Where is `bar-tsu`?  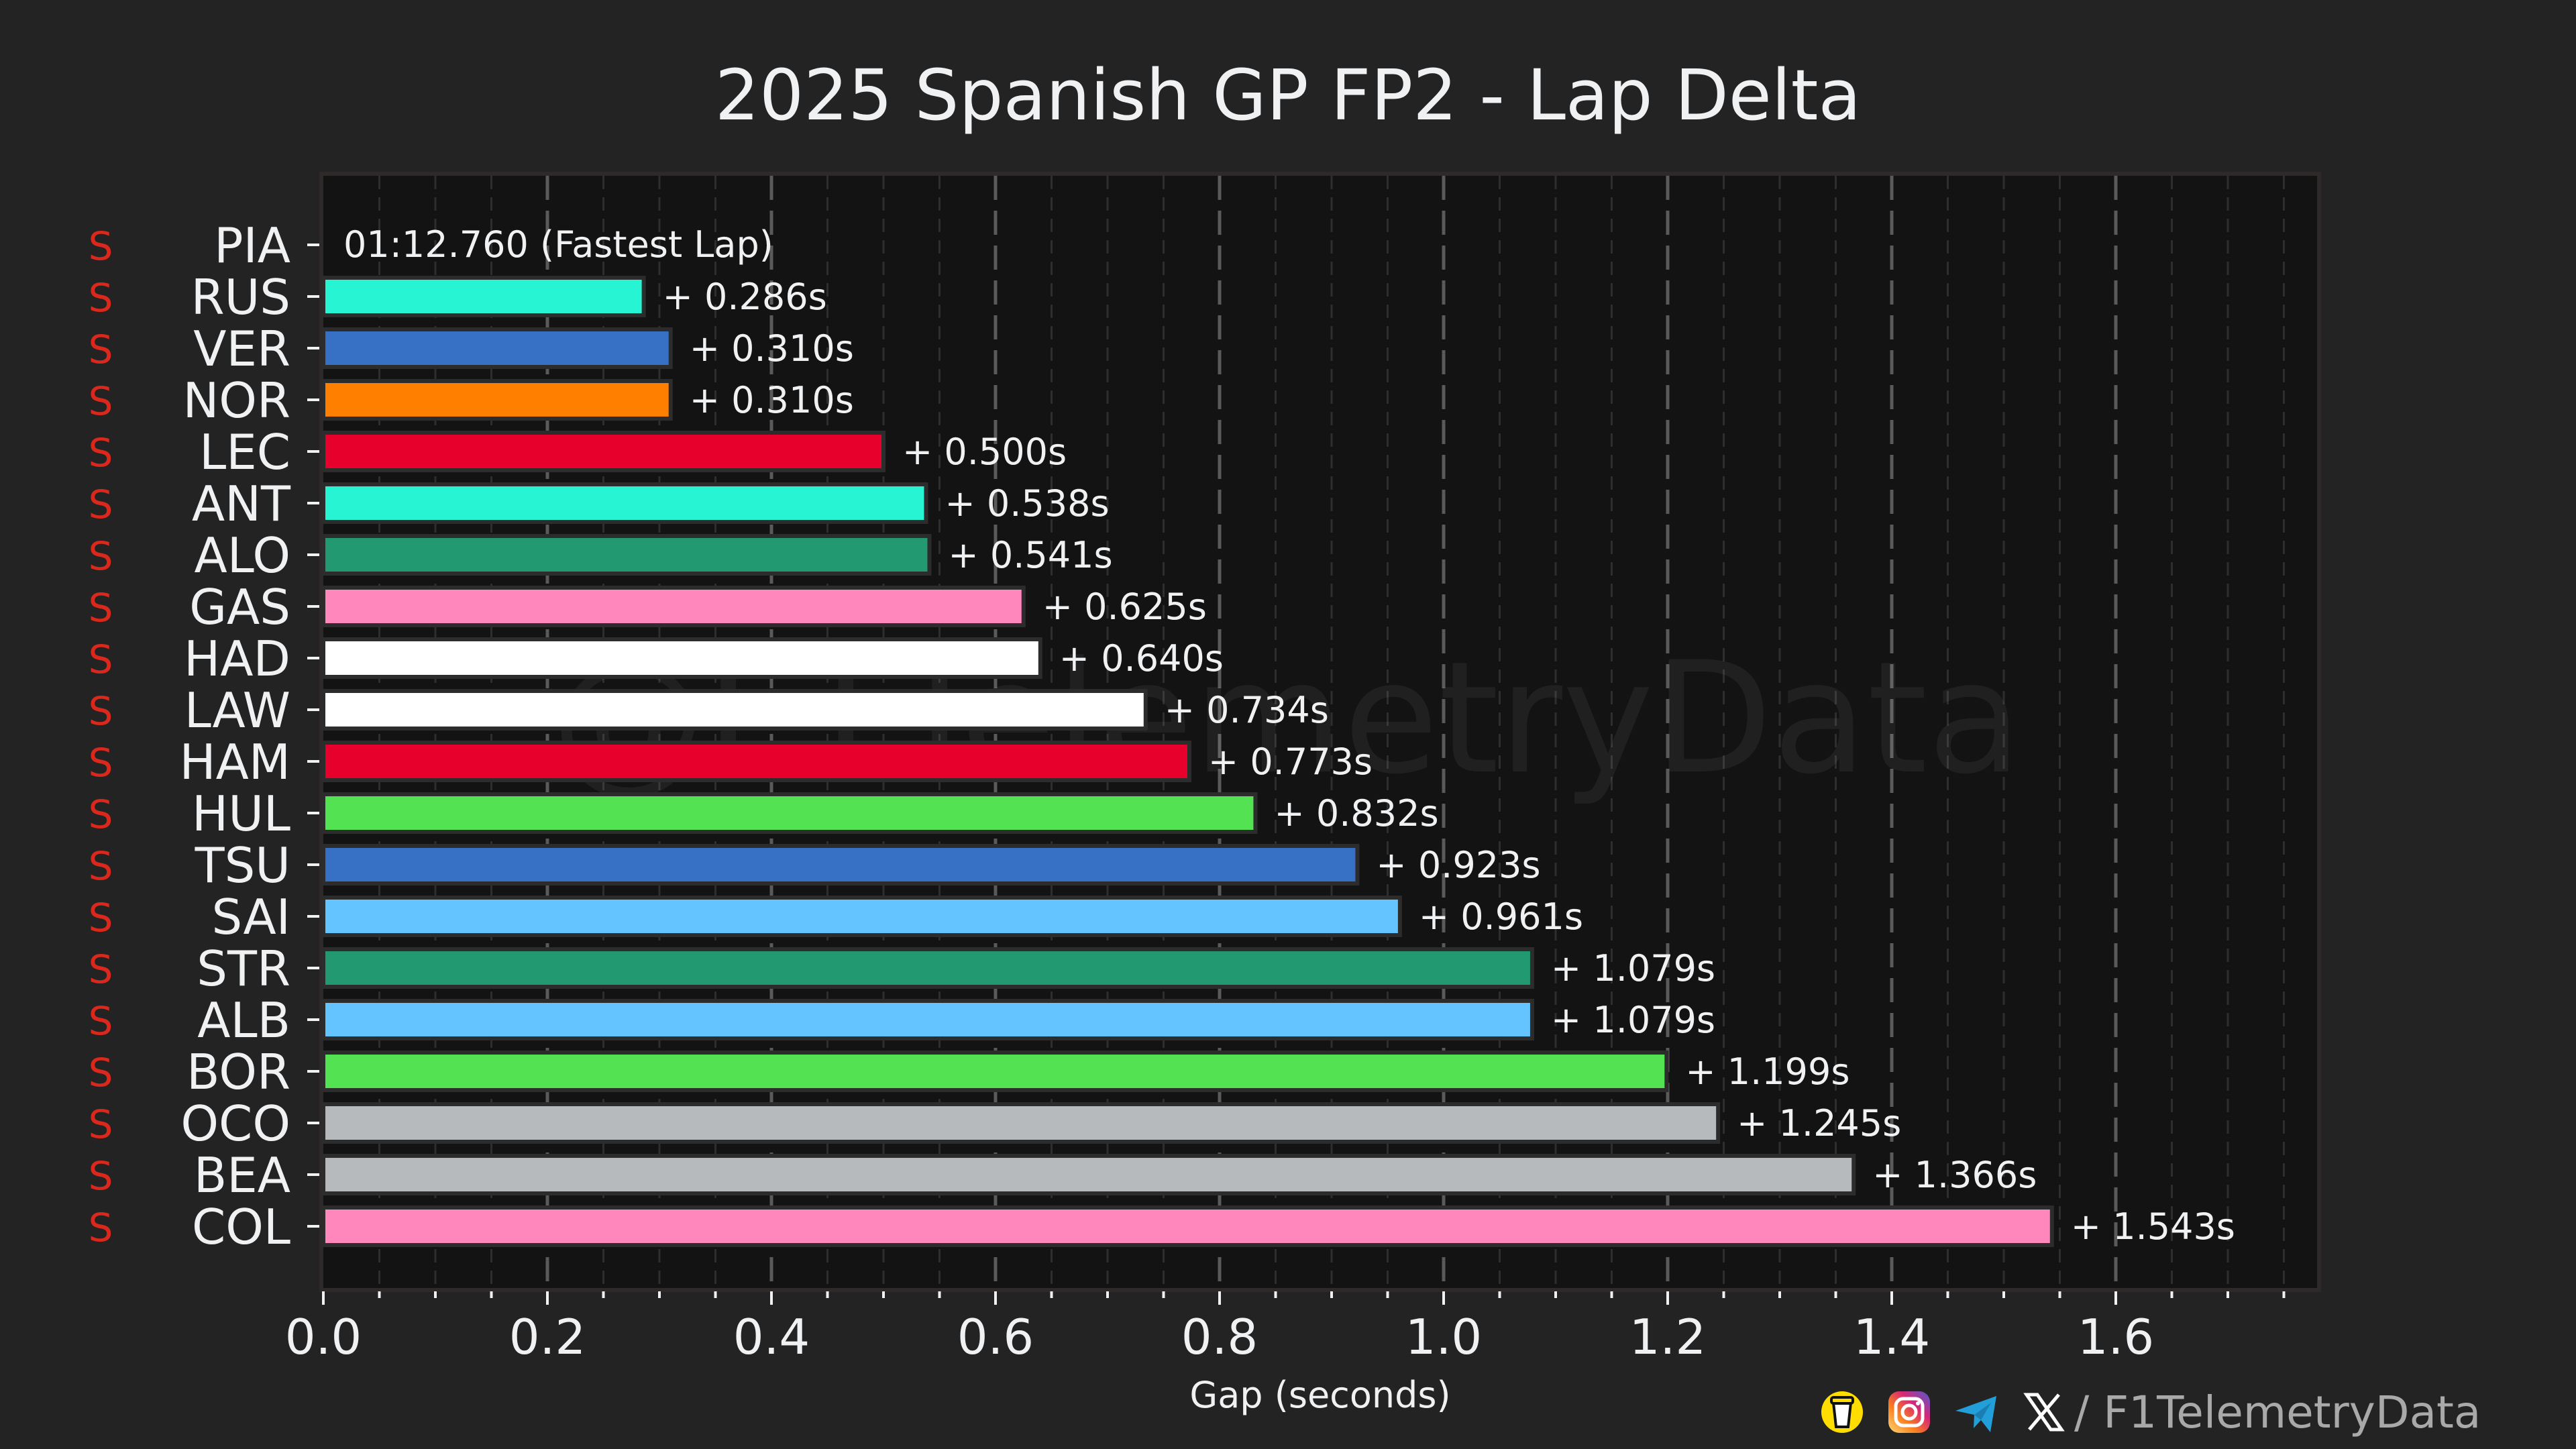
bar-tsu is located at coordinates (840, 864).